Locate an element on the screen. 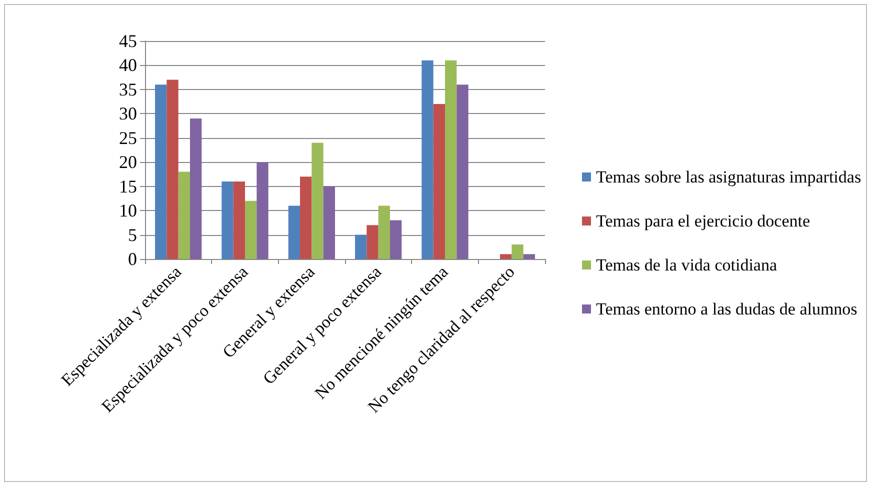  y-tick-label: 0 is located at coordinates (132, 259).